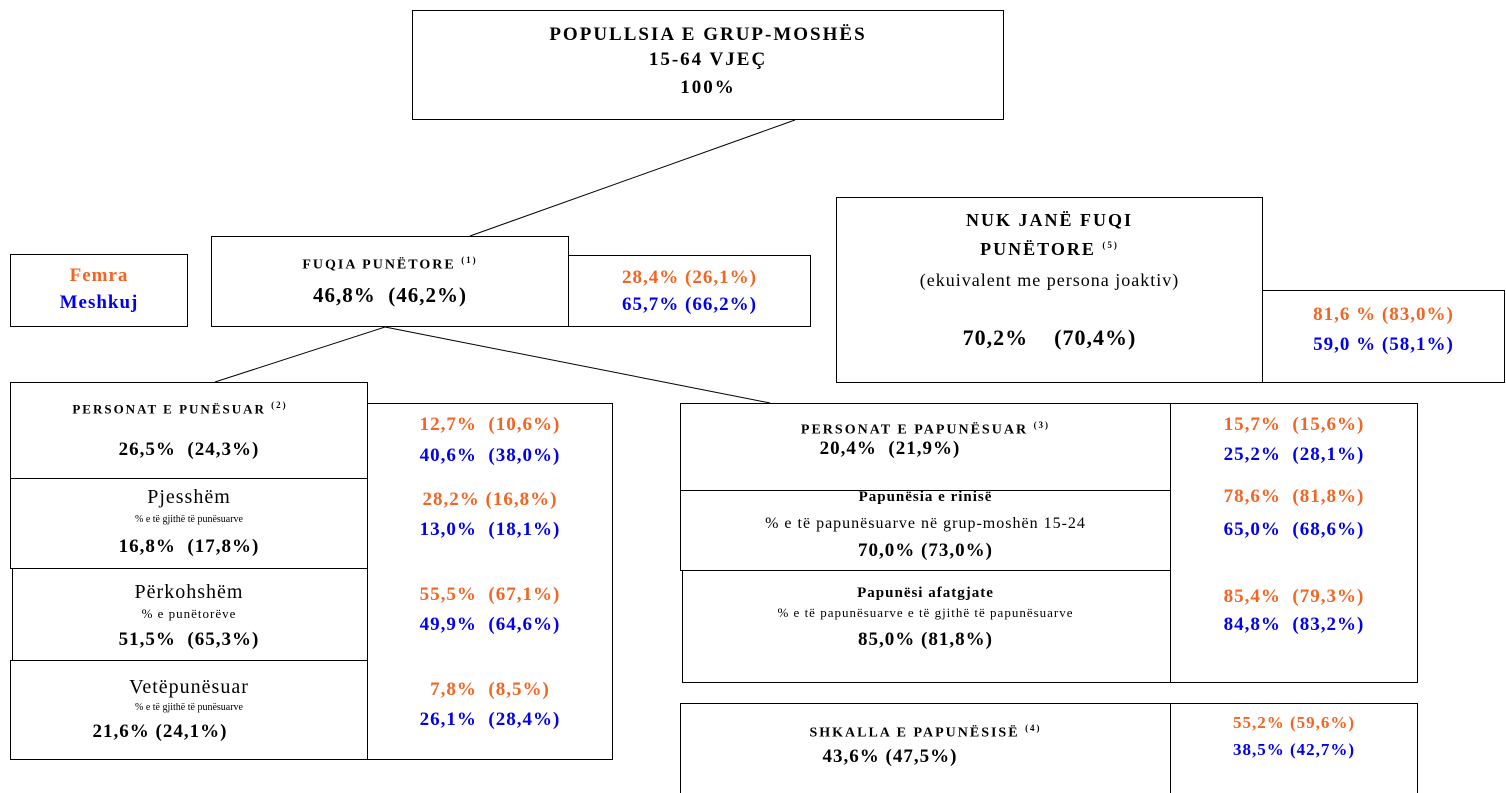  Describe the element at coordinates (1294, 496) in the screenshot. I see `female-value: 78,6% (81,8%)` at that location.